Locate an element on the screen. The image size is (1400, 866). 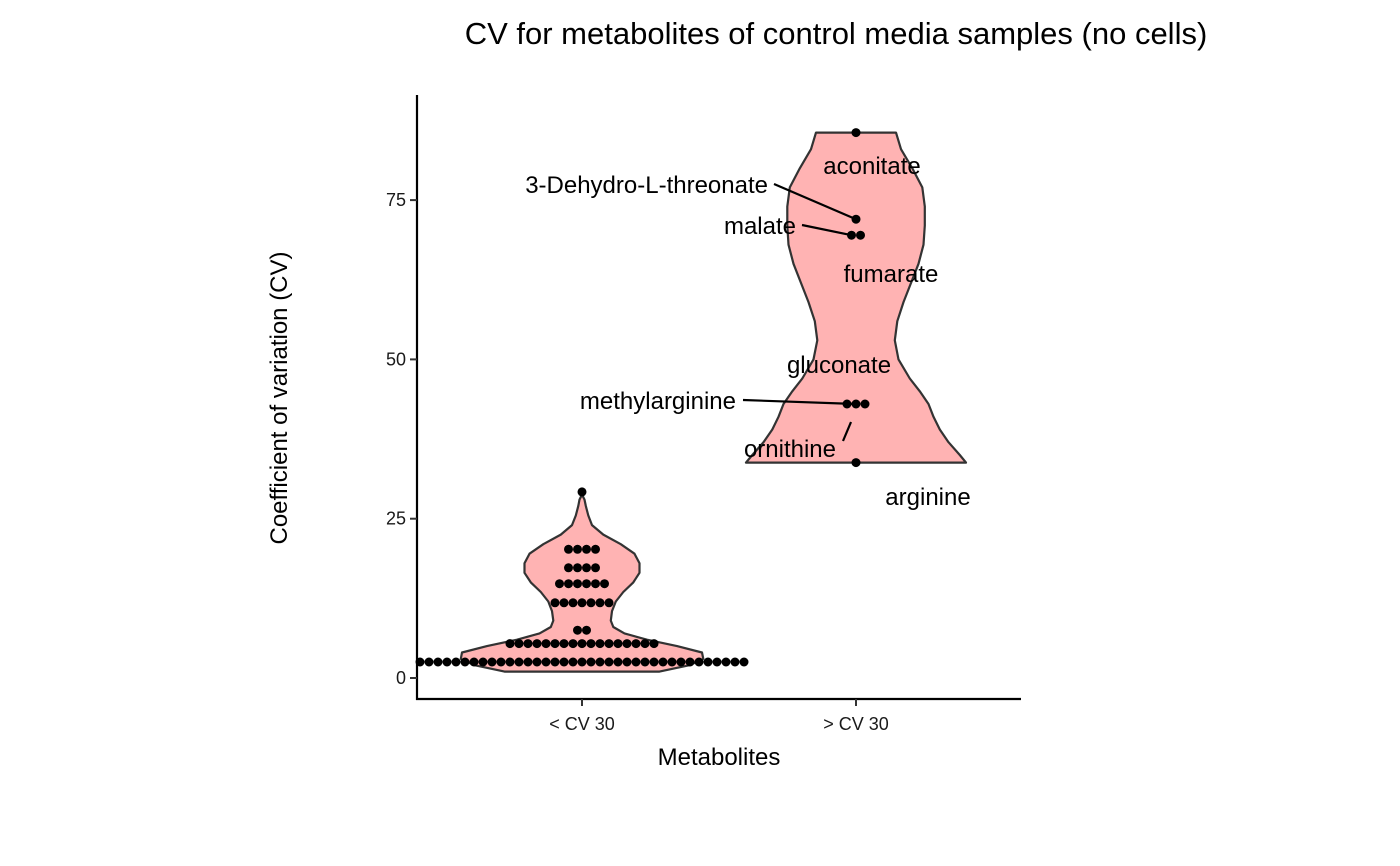
y-tick-label: 25 is located at coordinates (396, 519).